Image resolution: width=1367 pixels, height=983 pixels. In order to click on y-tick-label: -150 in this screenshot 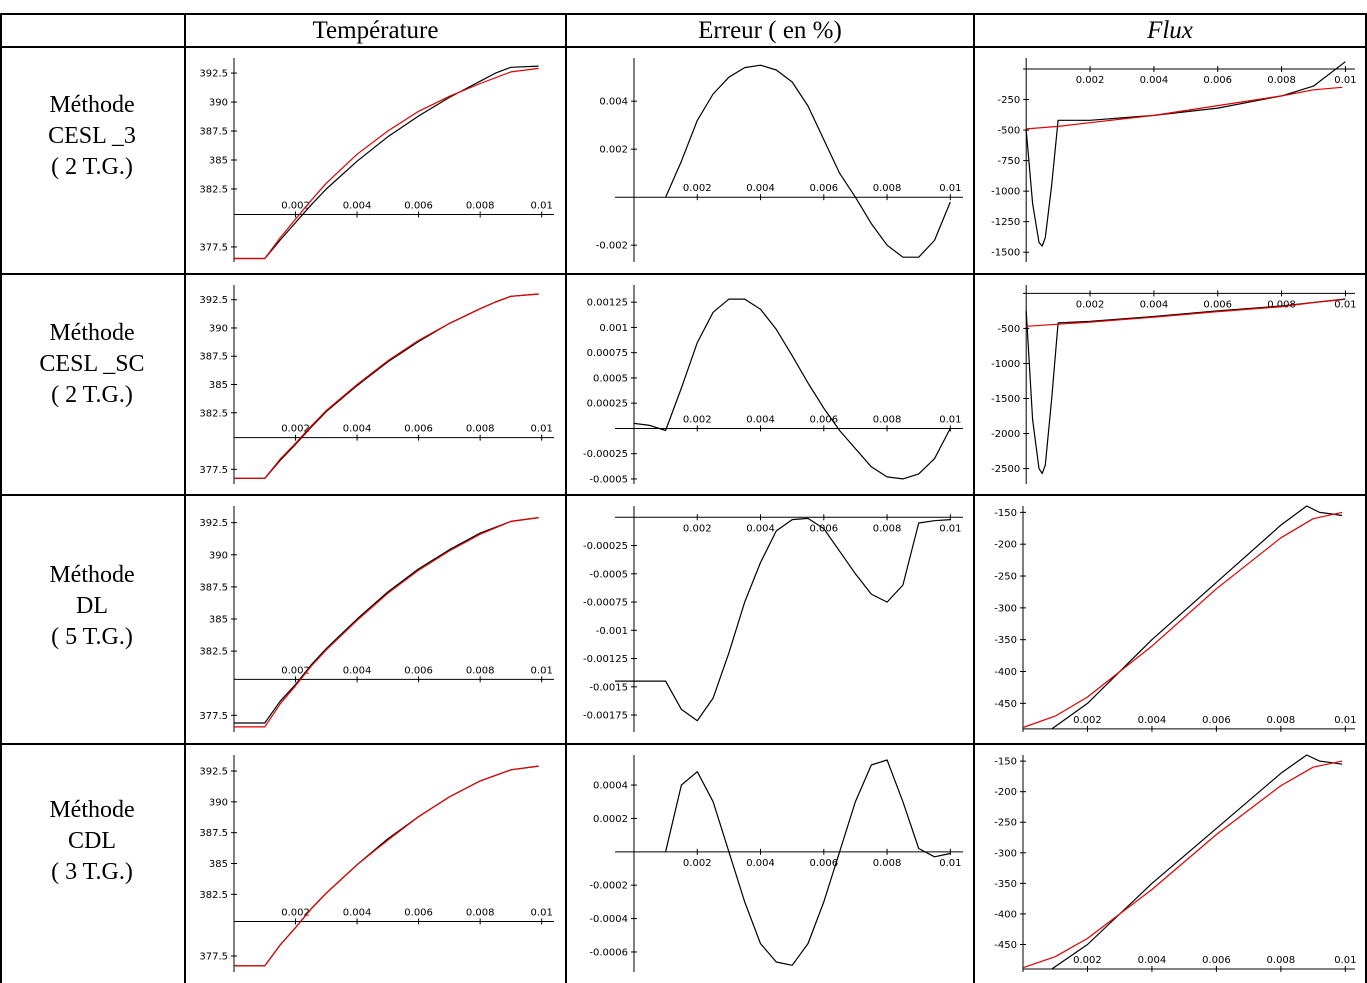, I will do `click(1005, 513)`.